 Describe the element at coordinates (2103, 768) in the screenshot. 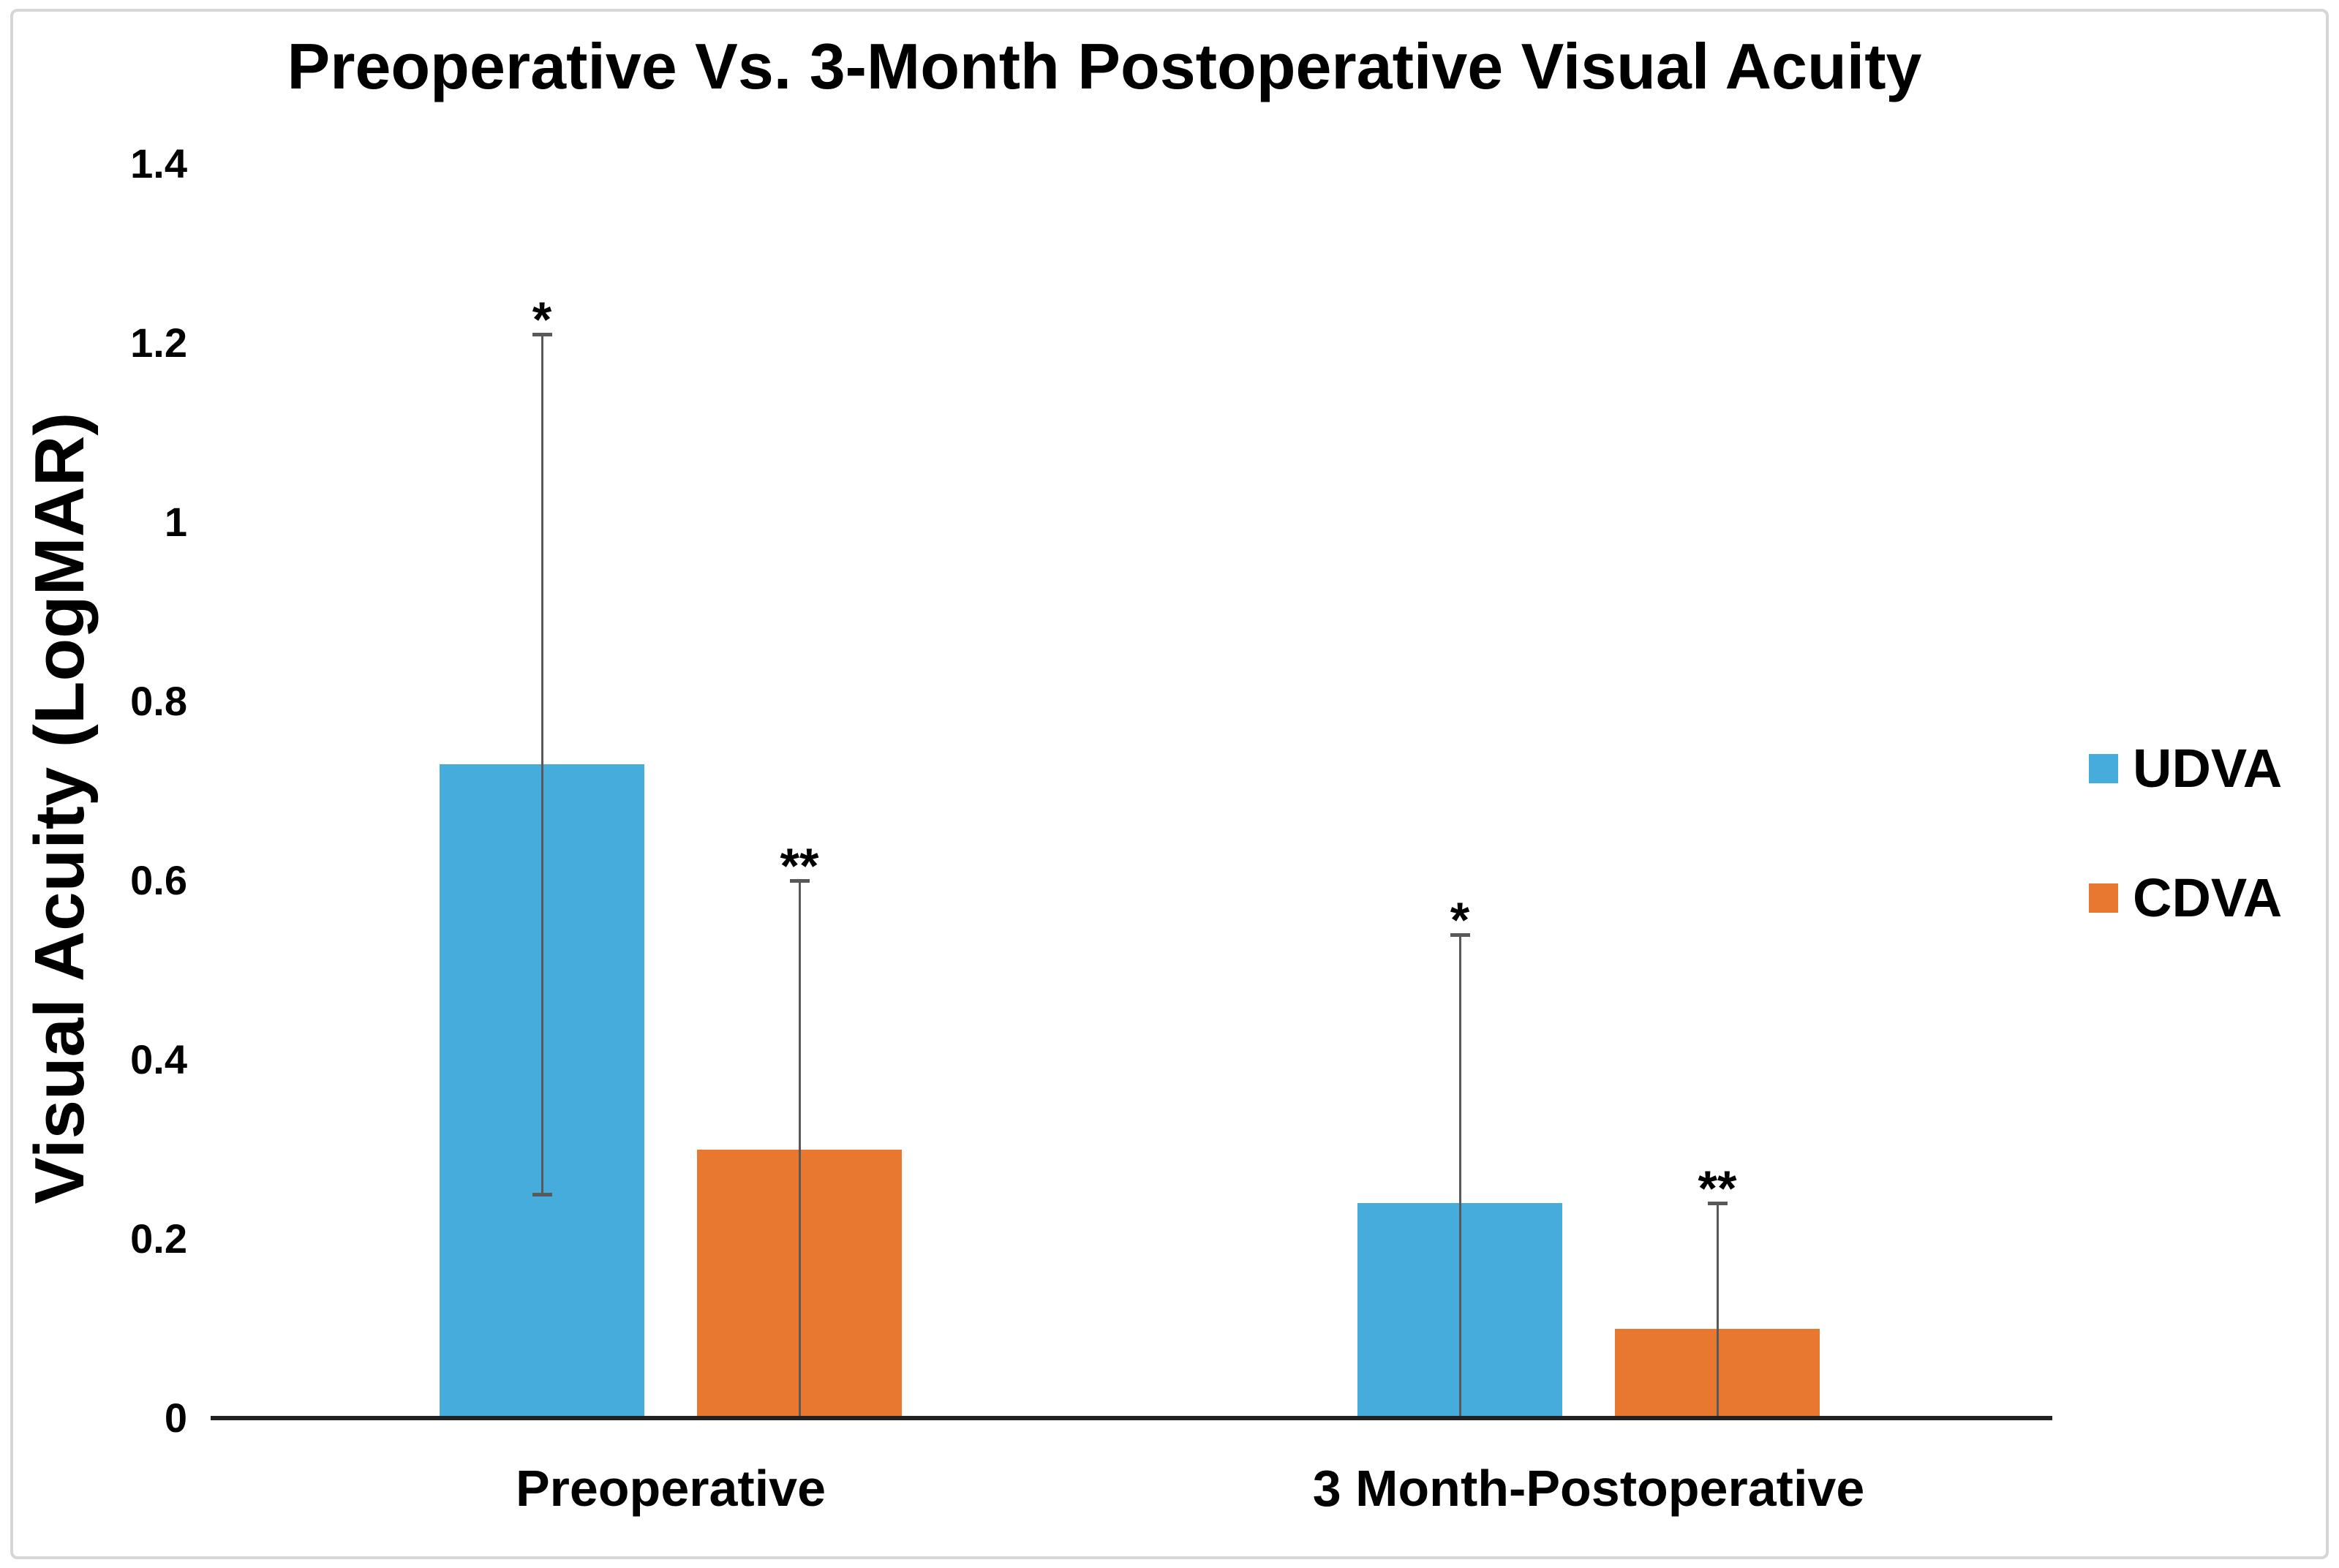

I see `legend-swatch-icon-udva` at that location.